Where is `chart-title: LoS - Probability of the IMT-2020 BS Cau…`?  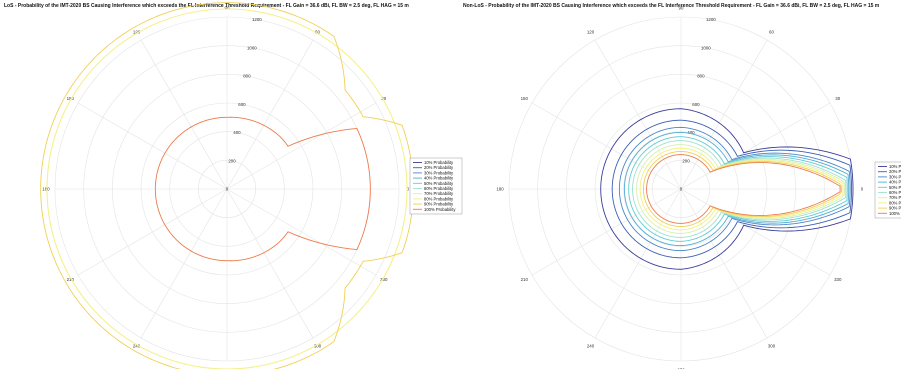
chart-title: LoS - Probability of the IMT-2020 BS Cau… is located at coordinates (206, 6).